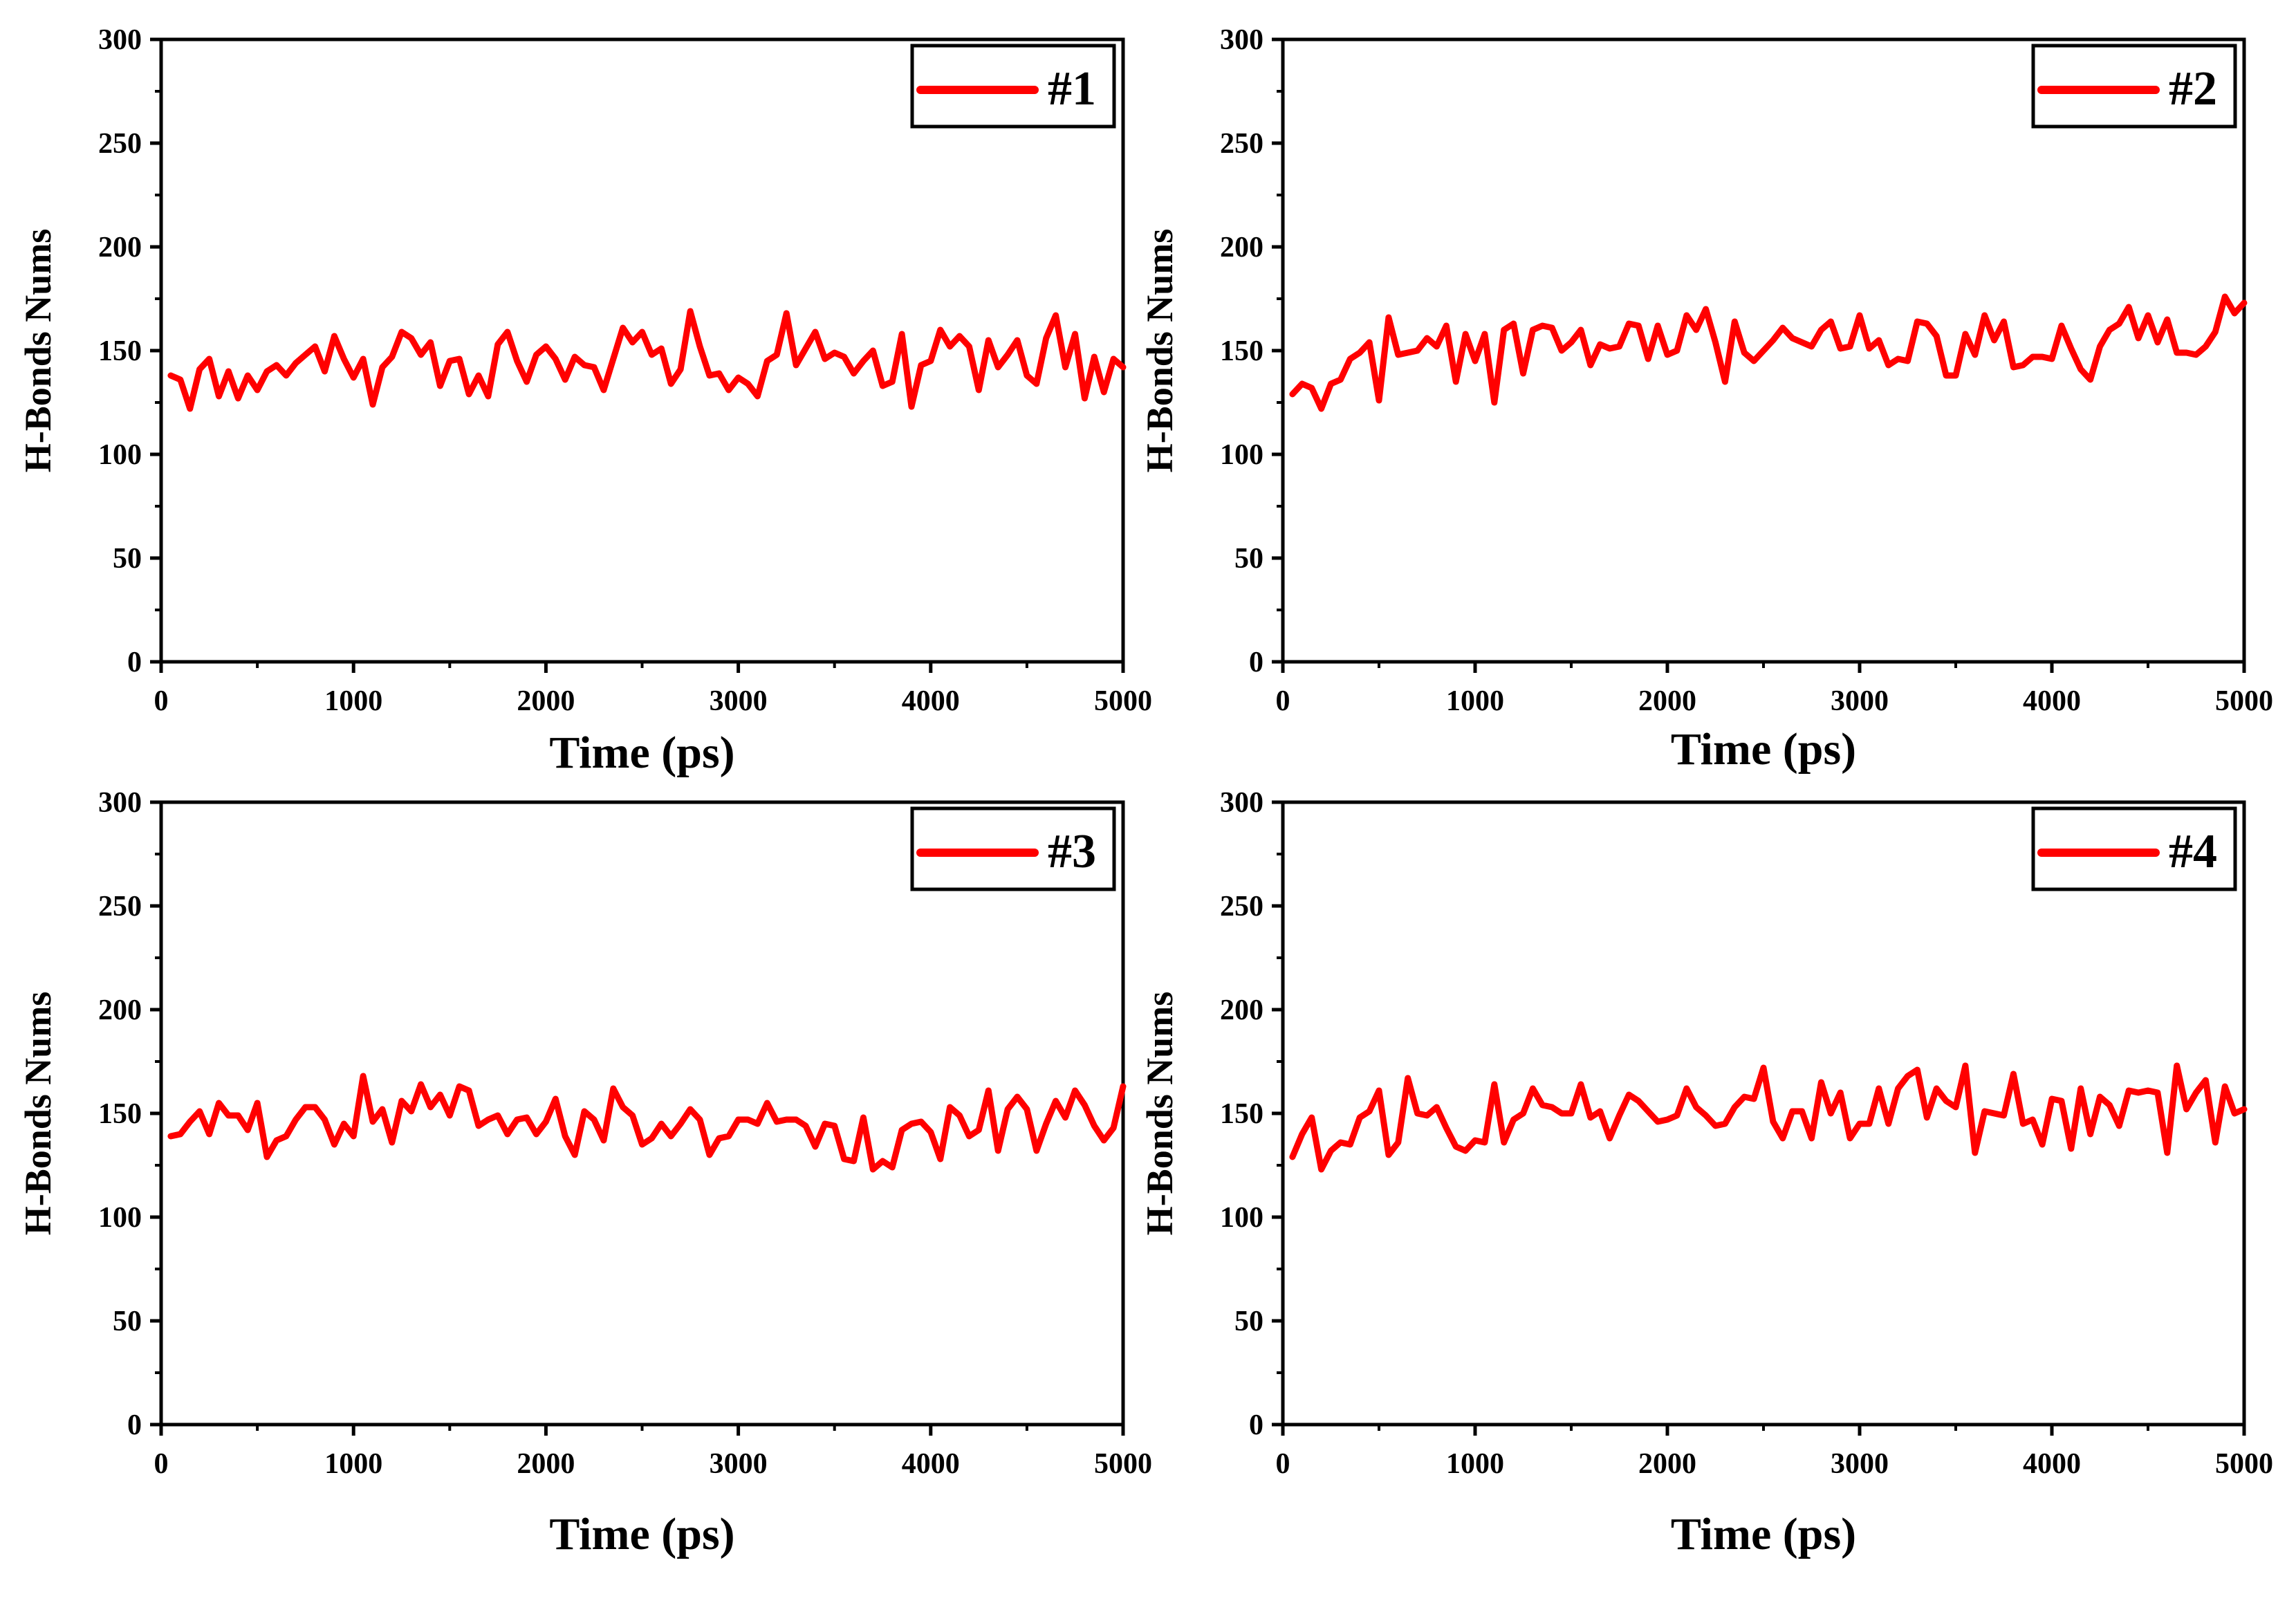  What do you see at coordinates (1013, 849) in the screenshot?
I see `legend: #3` at bounding box center [1013, 849].